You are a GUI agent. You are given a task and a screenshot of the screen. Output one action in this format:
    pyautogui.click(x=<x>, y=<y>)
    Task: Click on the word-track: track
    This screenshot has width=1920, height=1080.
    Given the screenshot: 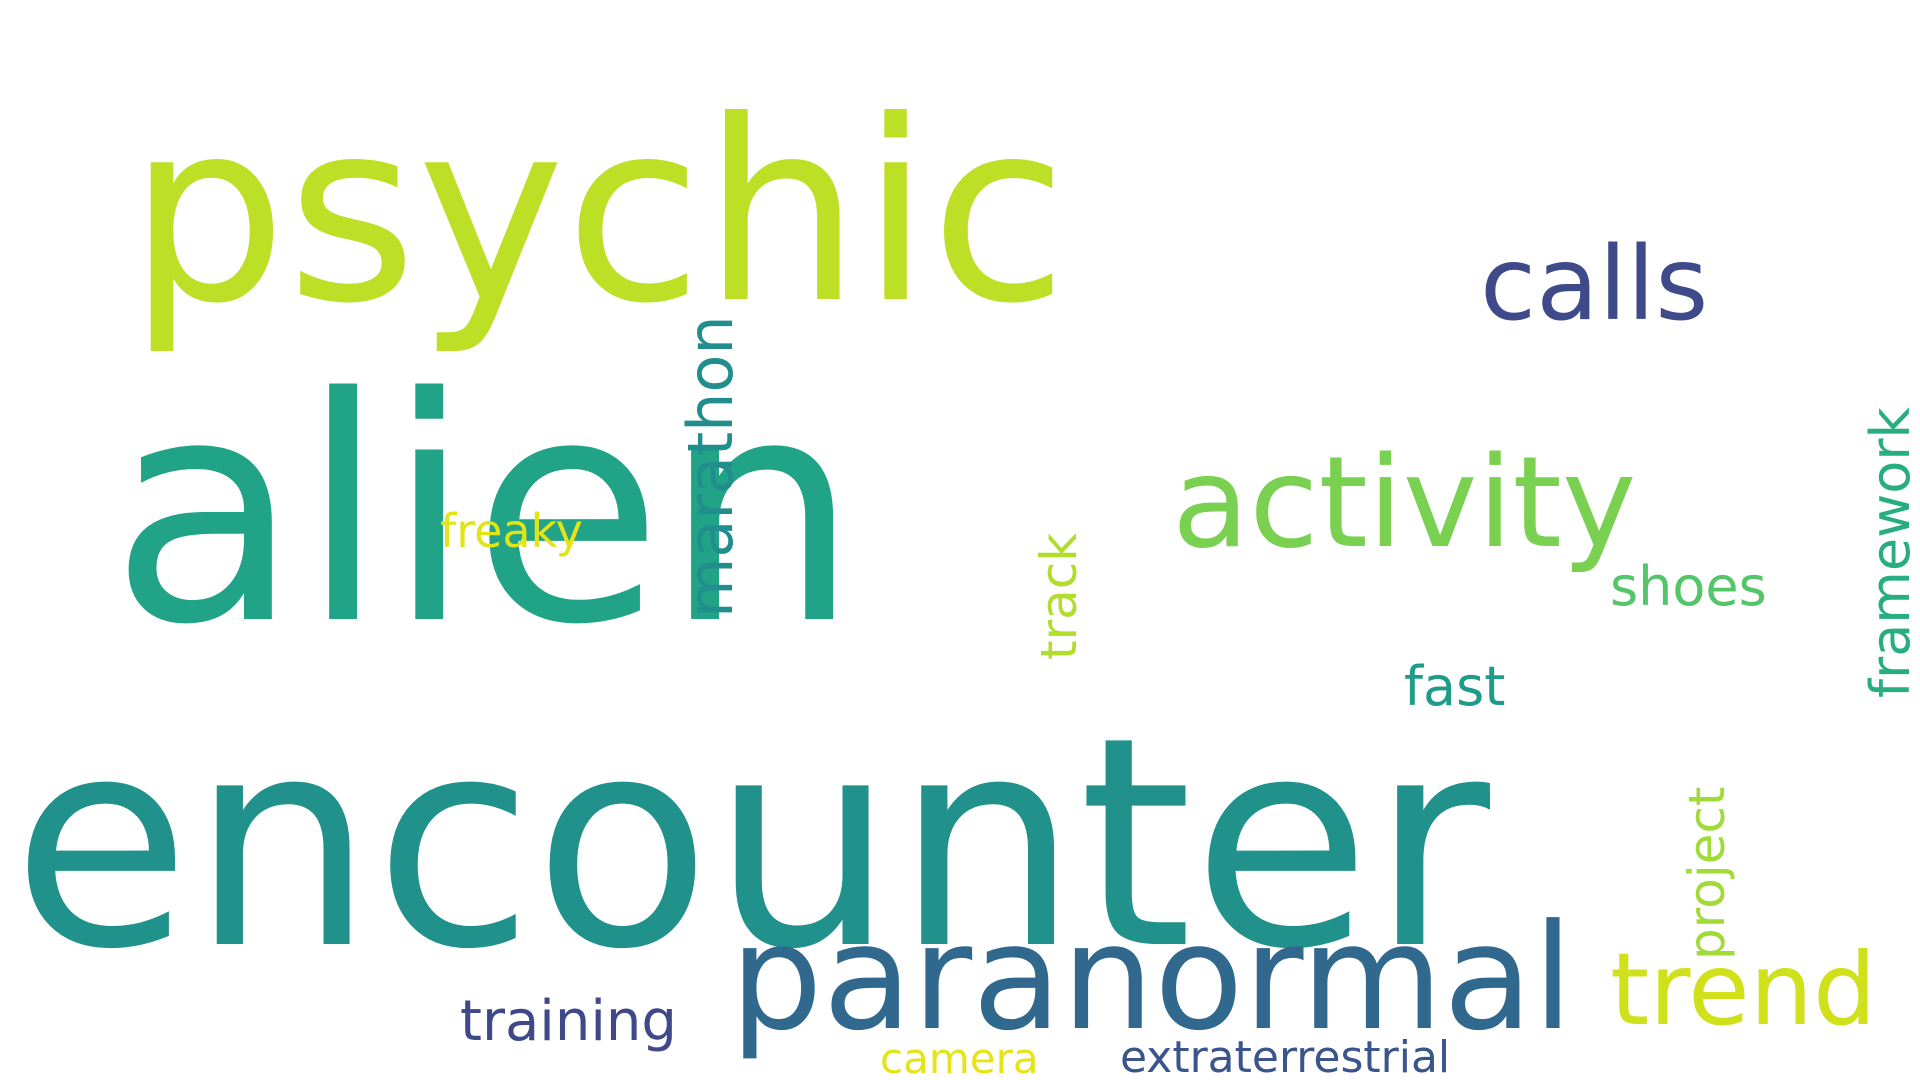 What is the action you would take?
    pyautogui.click(x=1059, y=596)
    